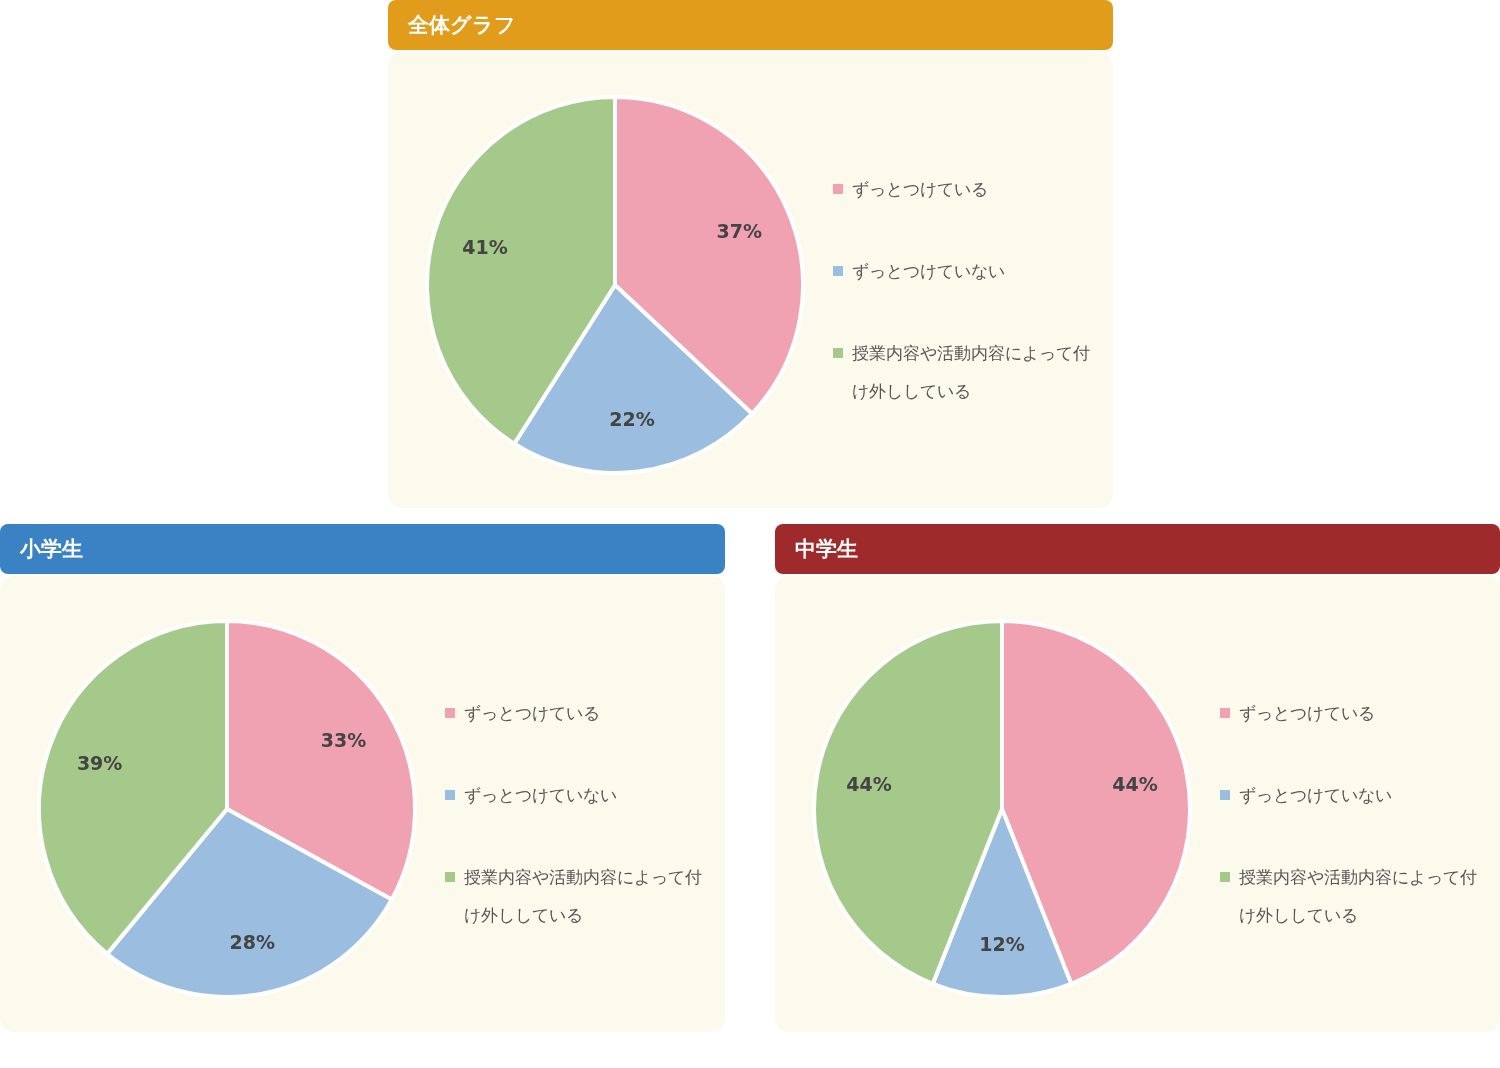 The image size is (1500, 1068). I want to click on data-label: 41%, so click(485, 247).